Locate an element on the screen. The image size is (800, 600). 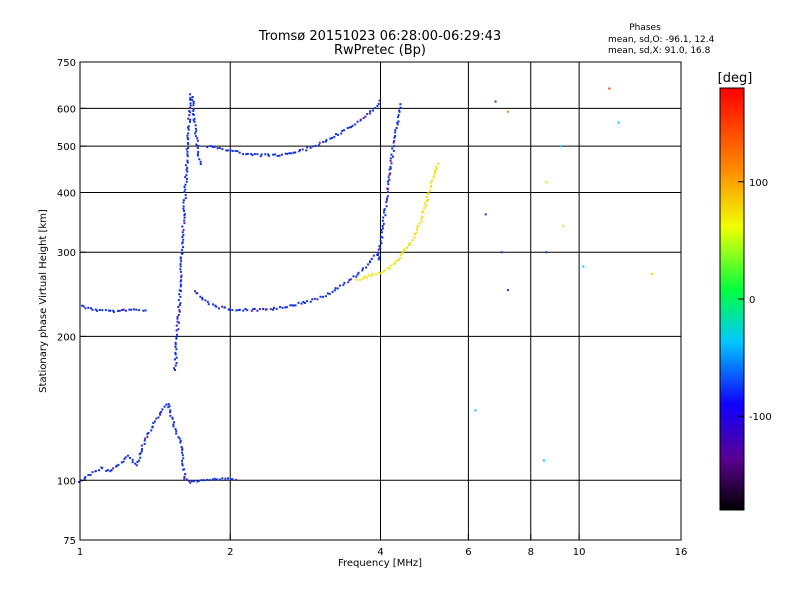
colorbar-tick-label: 100 is located at coordinates (758, 183).